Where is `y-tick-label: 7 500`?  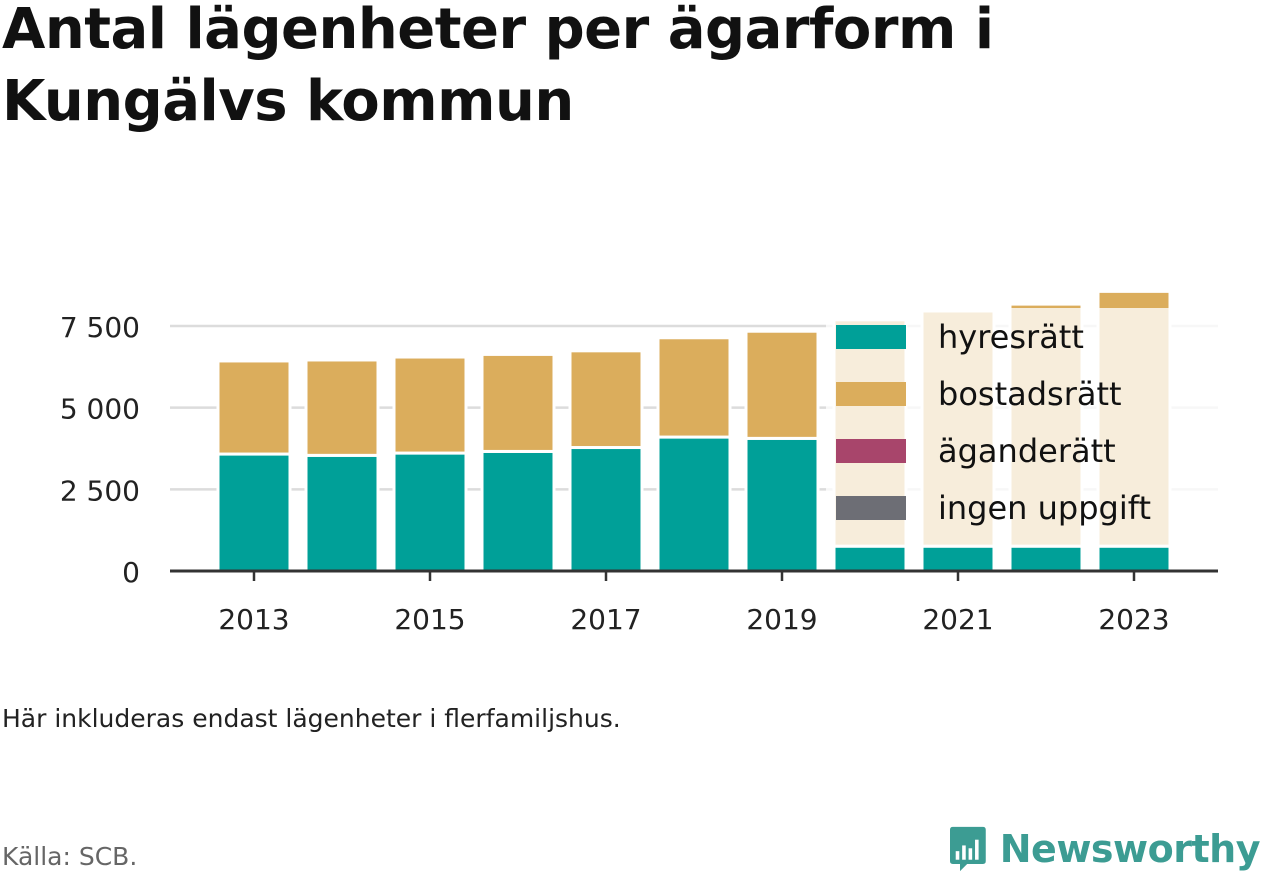 y-tick-label: 7 500 is located at coordinates (100, 327).